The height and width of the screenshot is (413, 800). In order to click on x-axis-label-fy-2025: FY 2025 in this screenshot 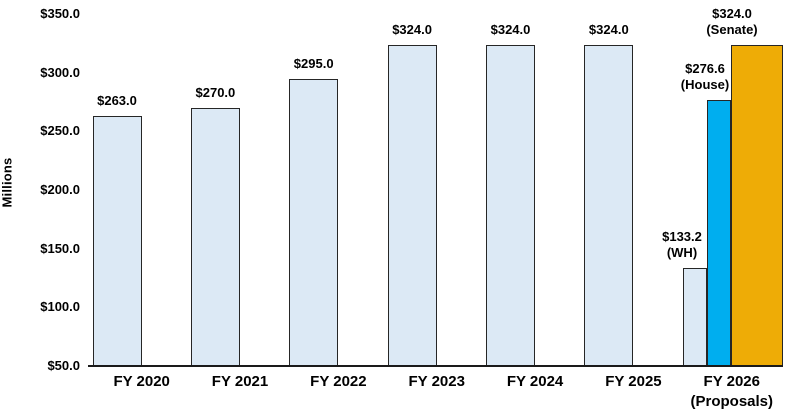, I will do `click(633, 381)`.